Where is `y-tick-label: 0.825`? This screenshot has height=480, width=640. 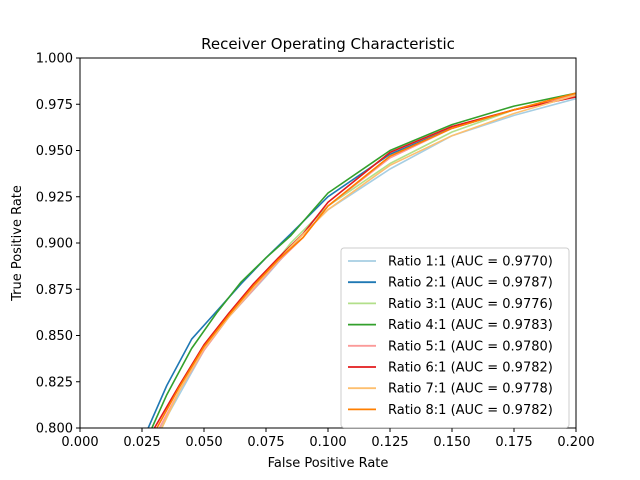 y-tick-label: 0.825 is located at coordinates (54, 382).